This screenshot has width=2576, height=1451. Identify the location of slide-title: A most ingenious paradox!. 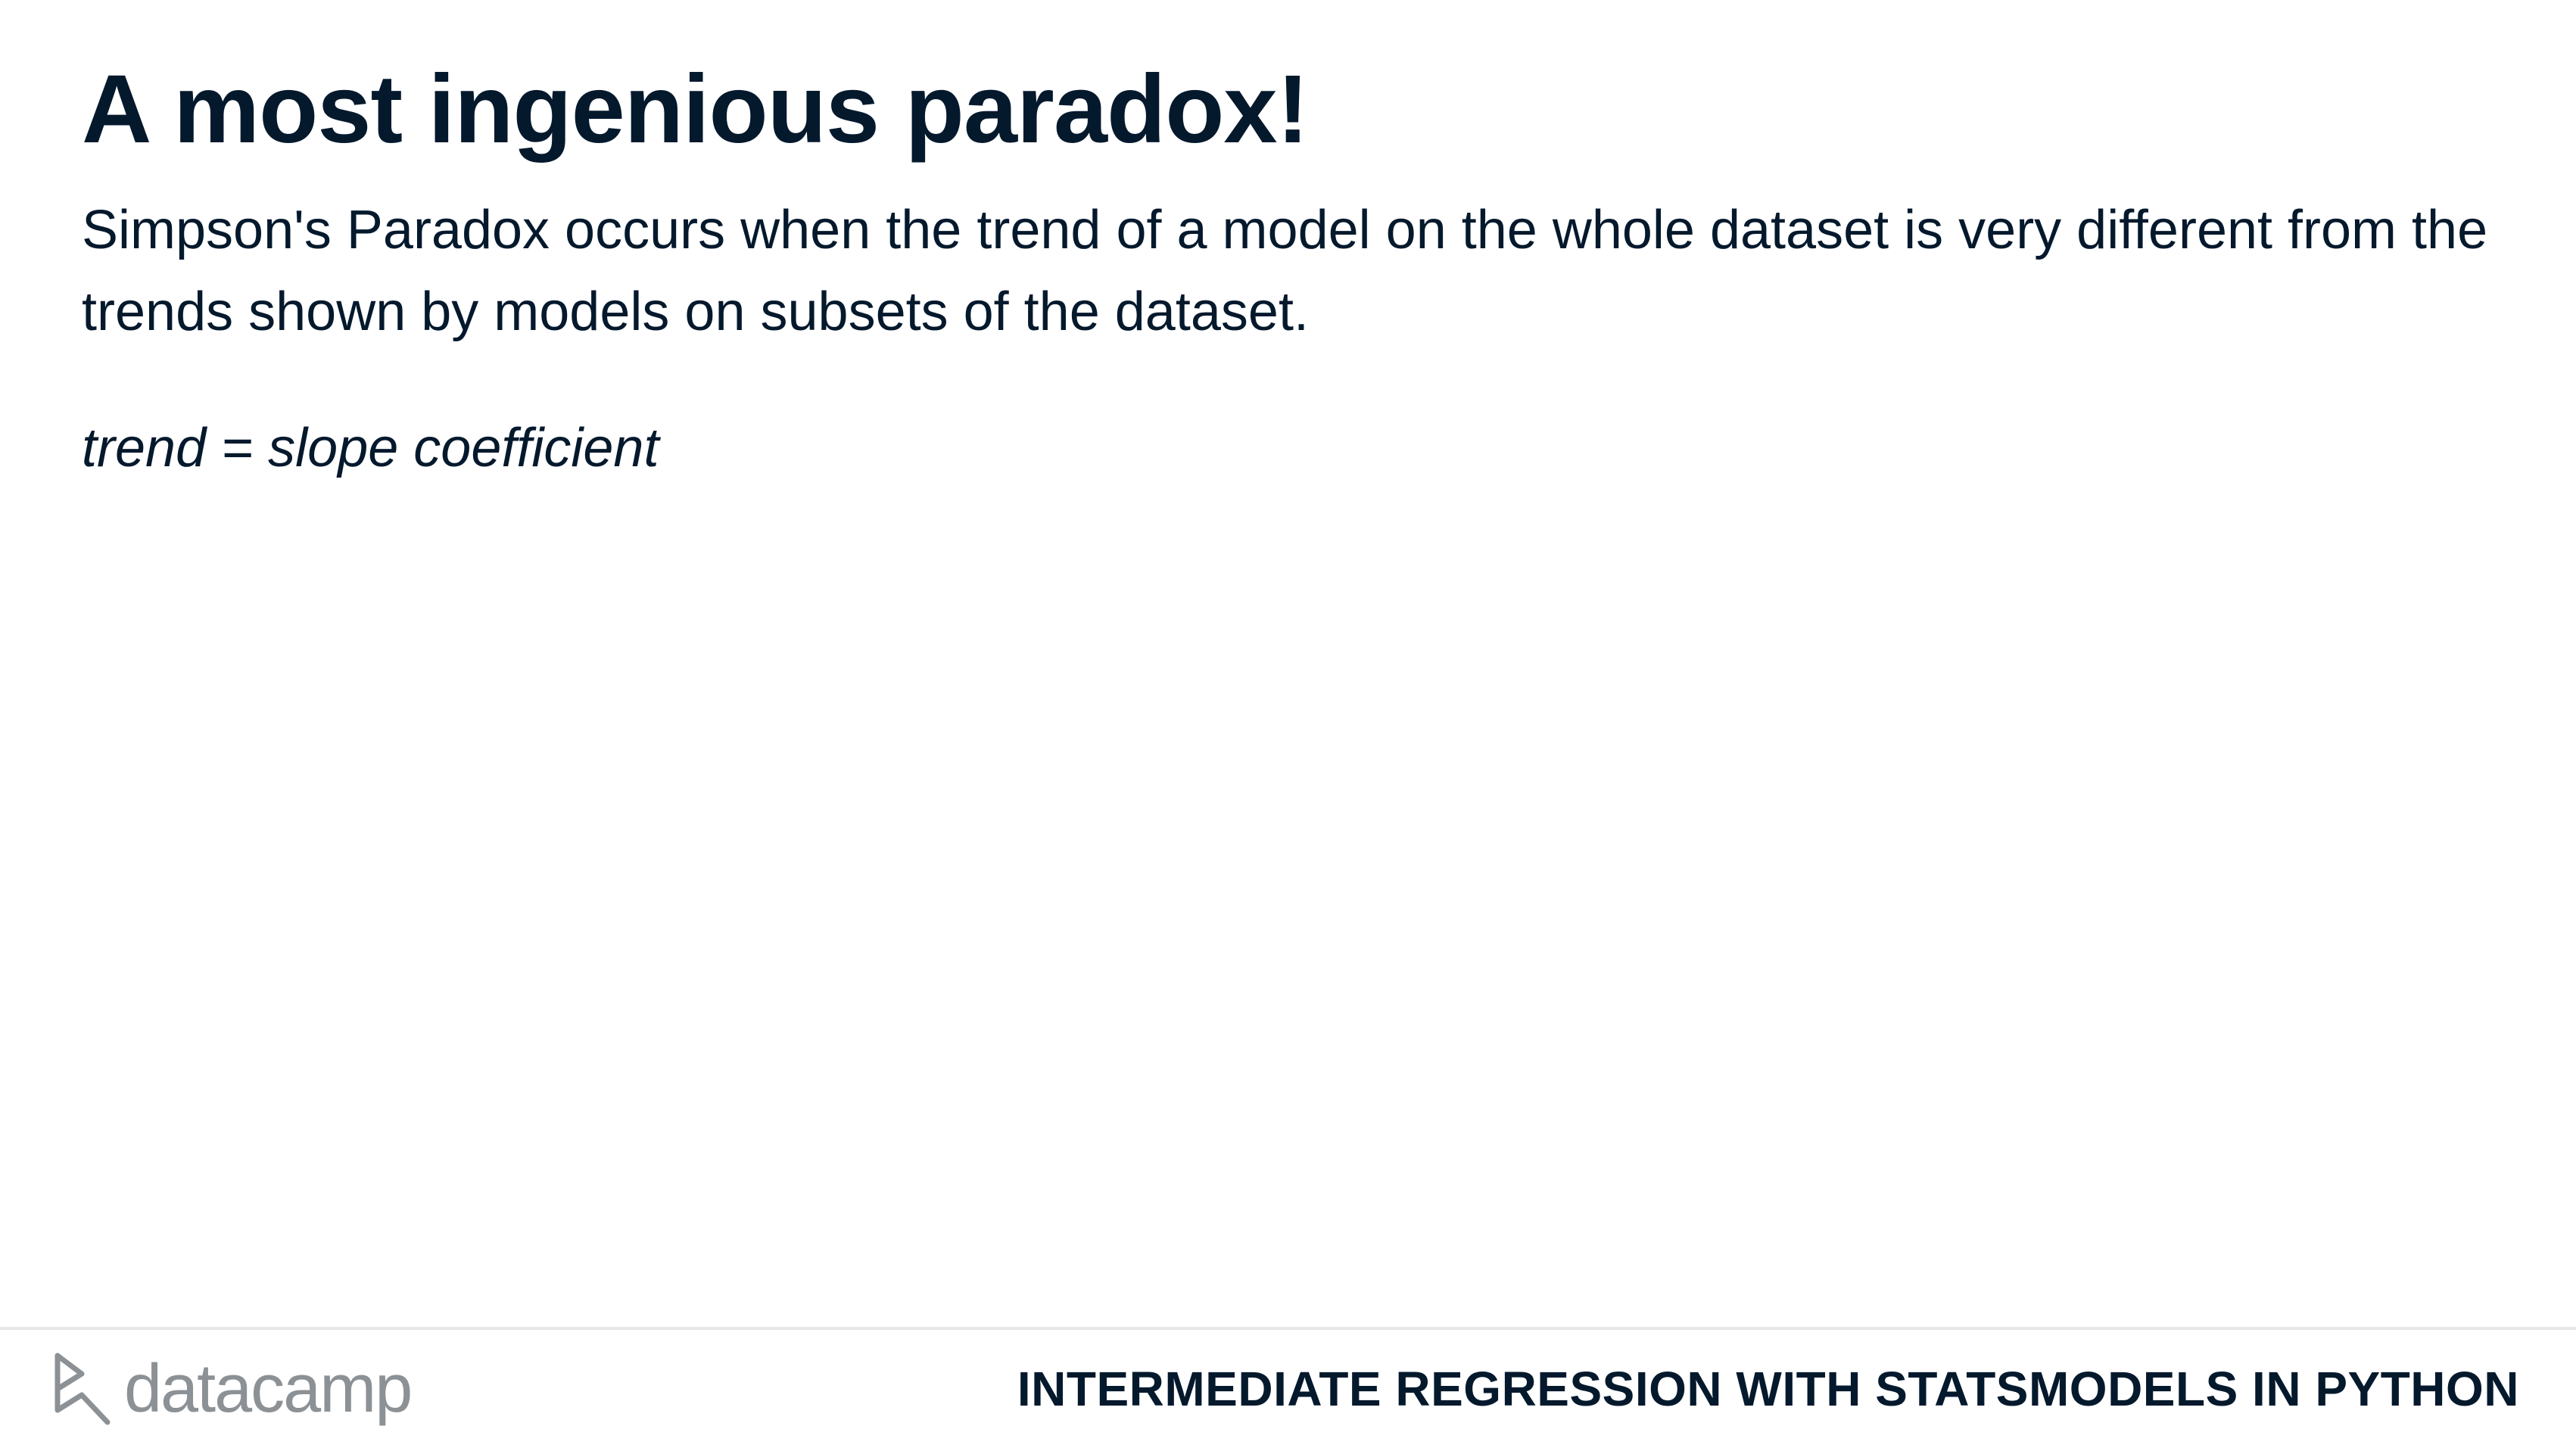
(695, 109).